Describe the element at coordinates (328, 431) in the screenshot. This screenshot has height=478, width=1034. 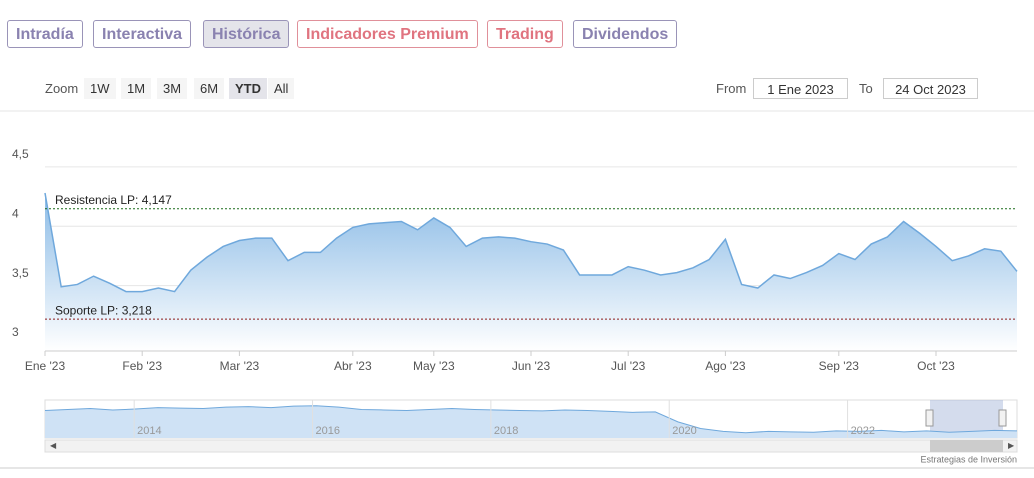
I see `navigator-label: 2016` at that location.